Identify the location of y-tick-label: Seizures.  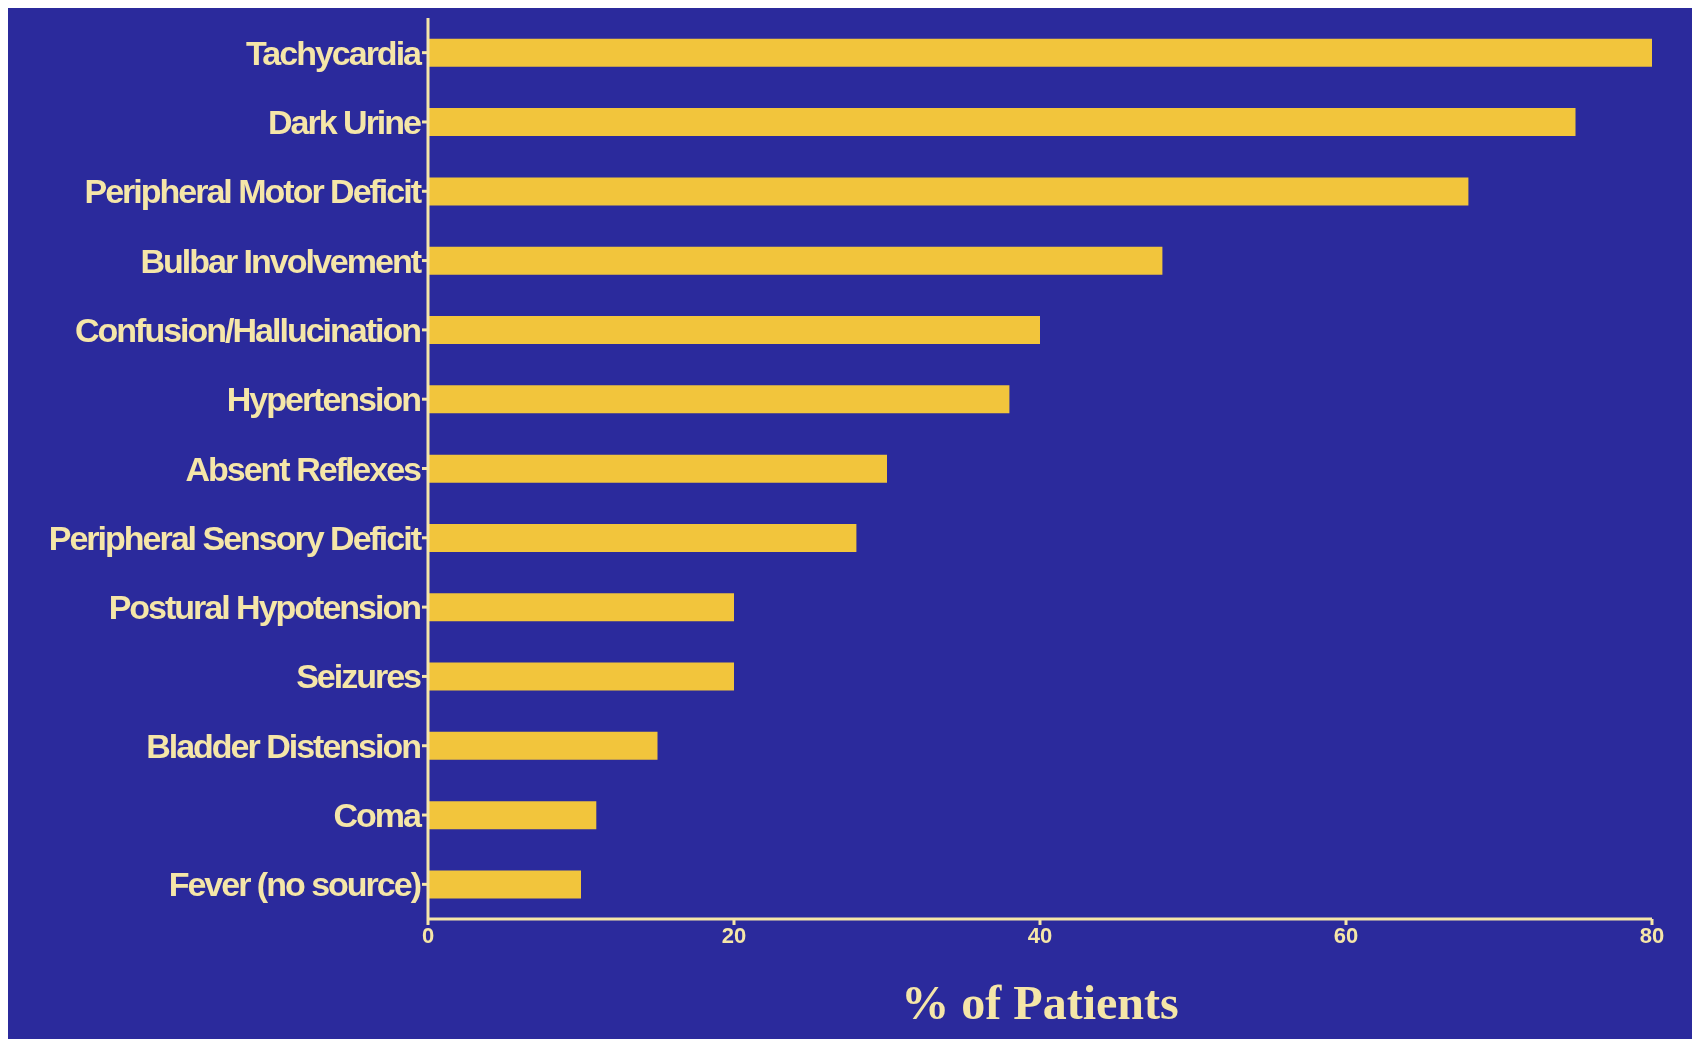
(359, 676).